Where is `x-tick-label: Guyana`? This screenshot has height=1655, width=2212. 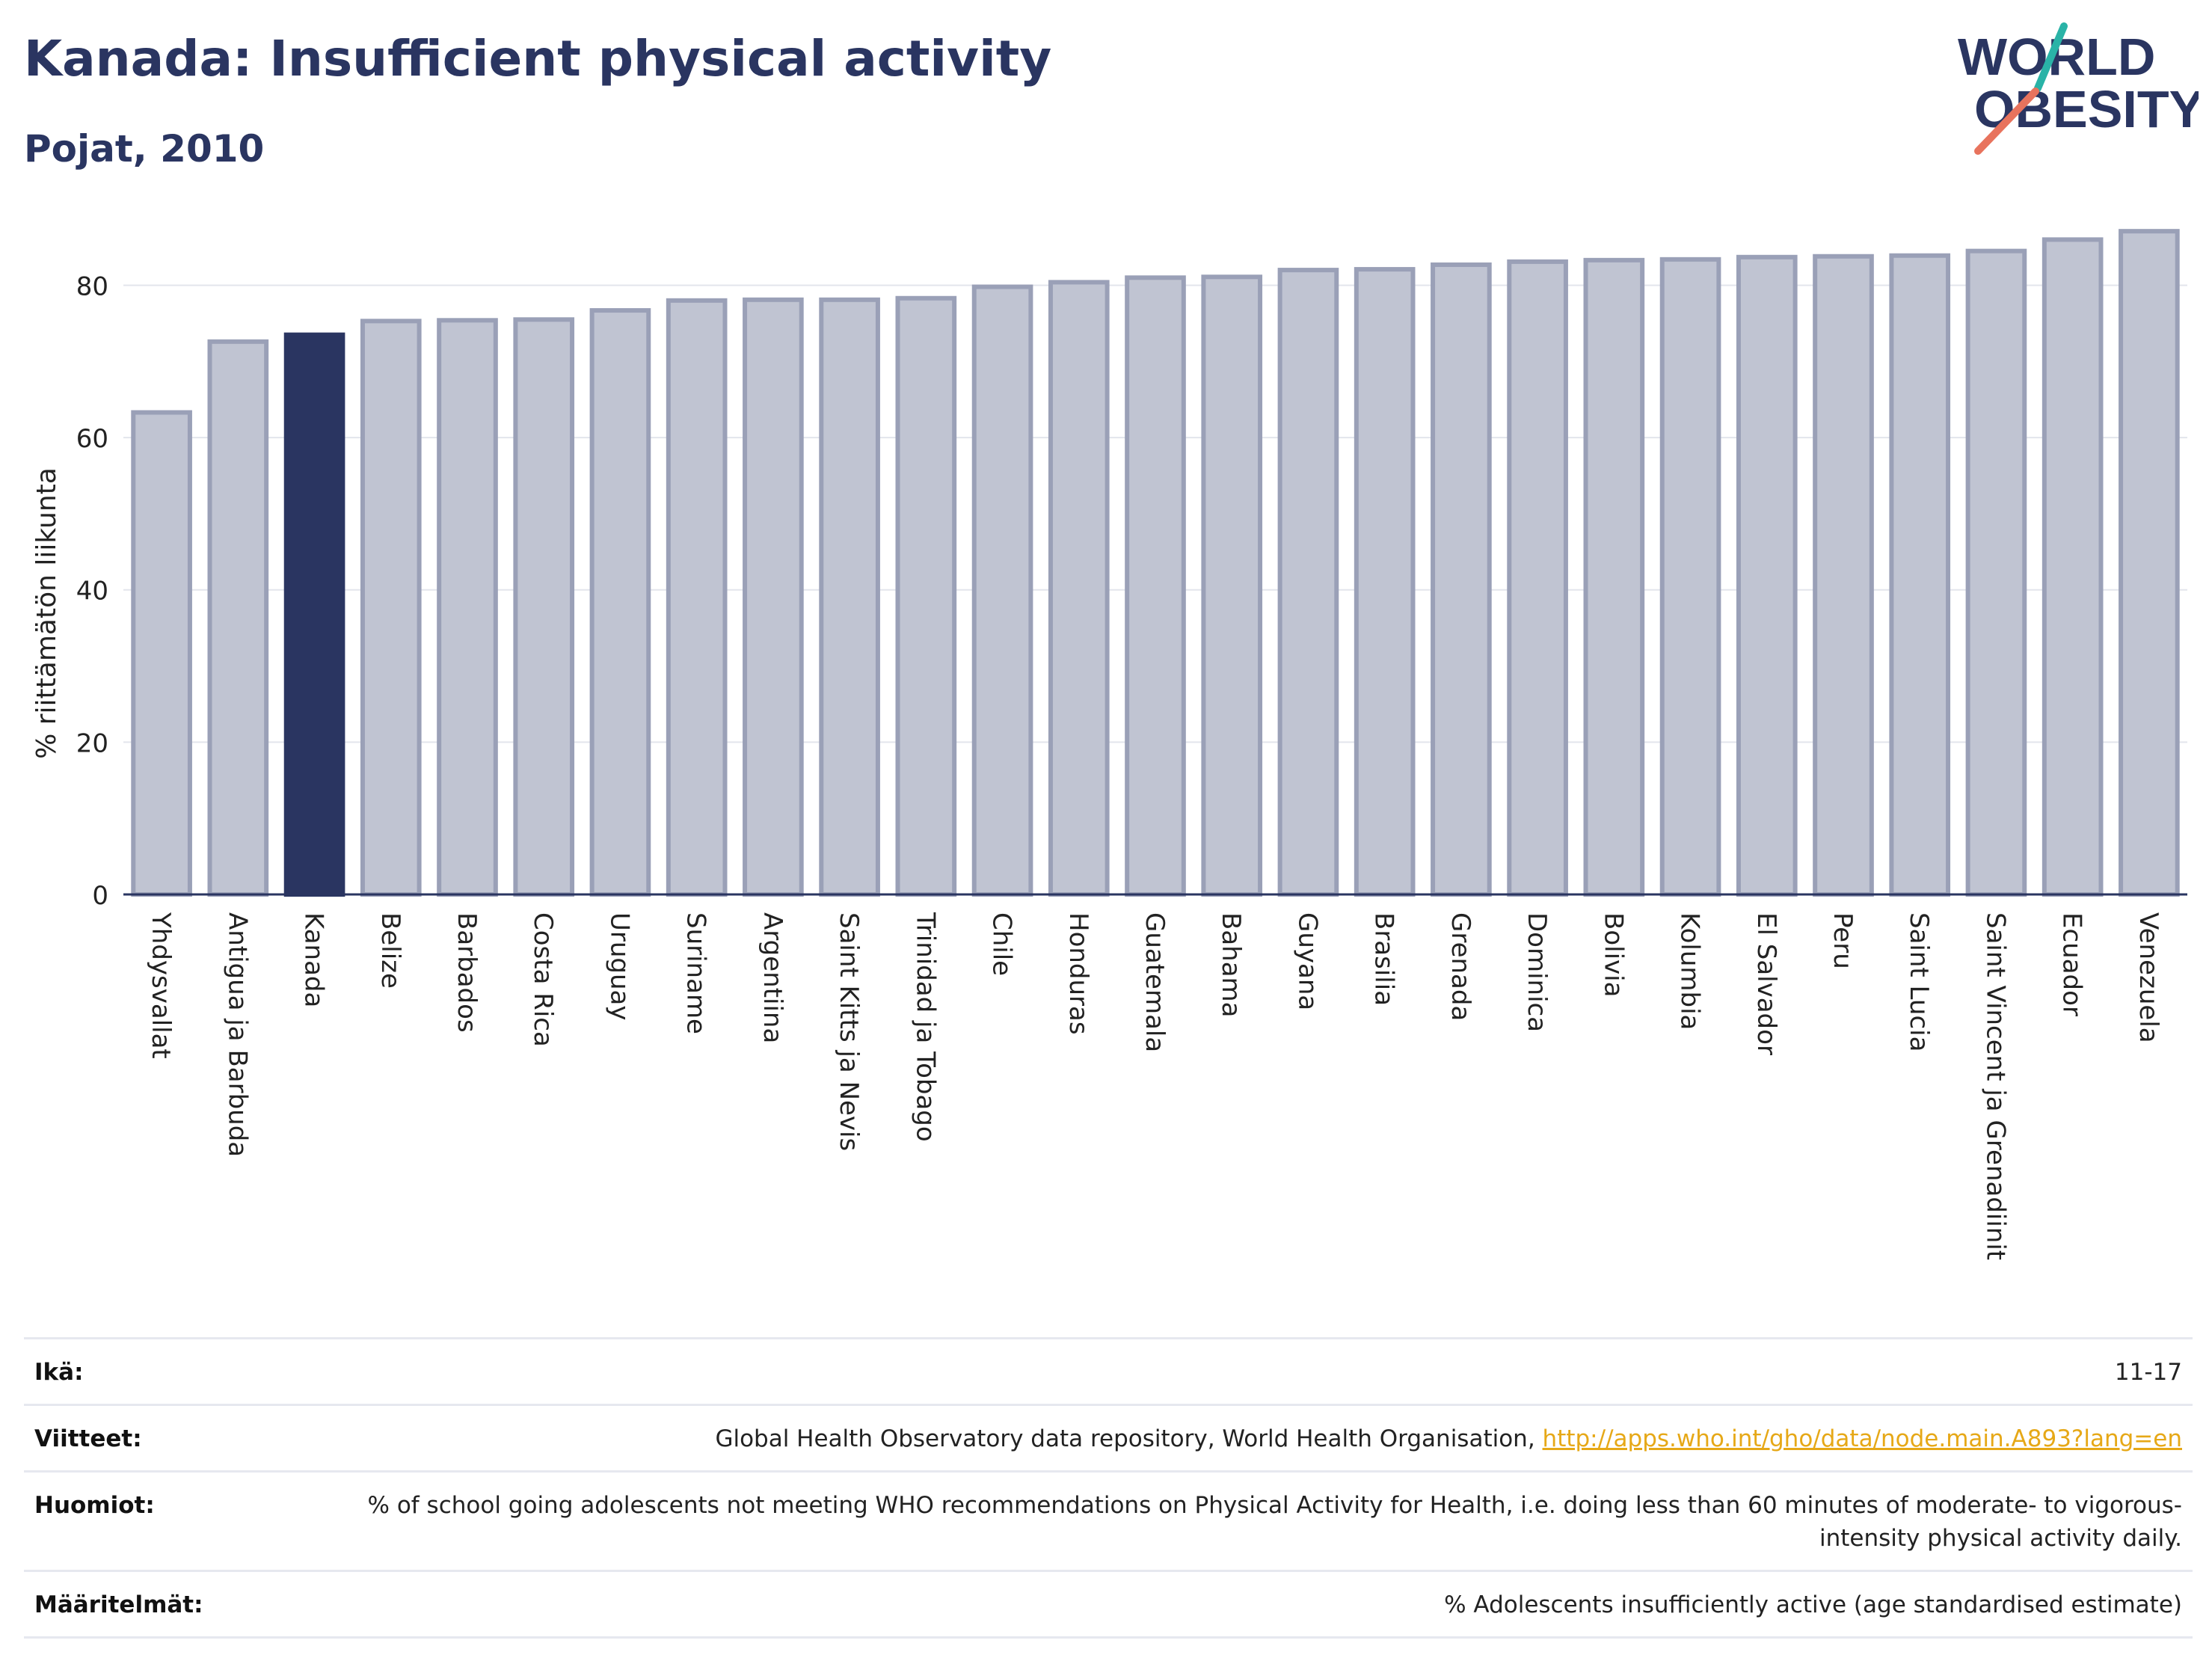 x-tick-label: Guyana is located at coordinates (1307, 961).